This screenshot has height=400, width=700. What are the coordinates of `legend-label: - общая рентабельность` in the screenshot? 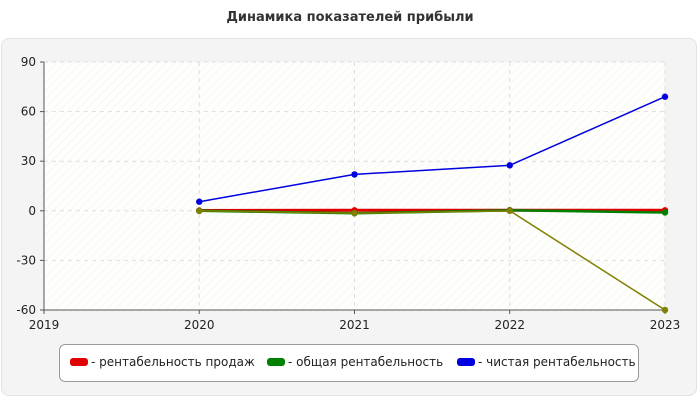 It's located at (366, 362).